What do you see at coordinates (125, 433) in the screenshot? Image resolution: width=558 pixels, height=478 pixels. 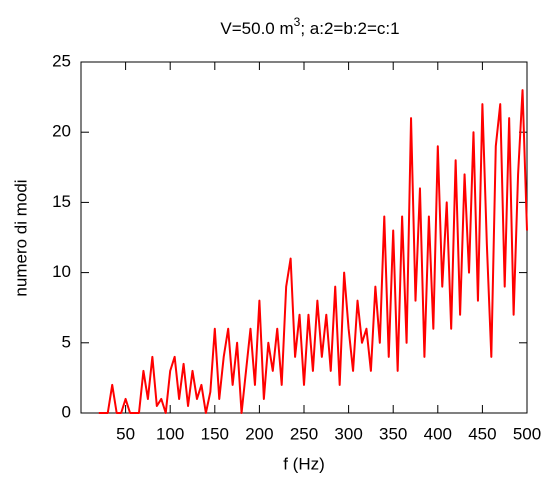 I see `x-tick-label: 50` at bounding box center [125, 433].